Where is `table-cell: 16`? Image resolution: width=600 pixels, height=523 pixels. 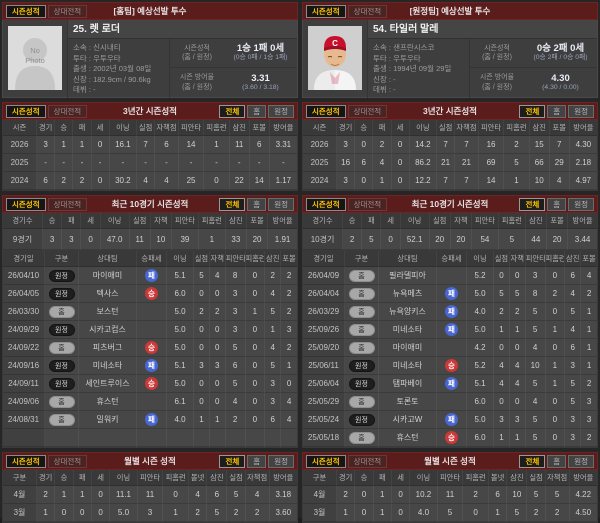
table-cell: 16 is located at coordinates (491, 145).